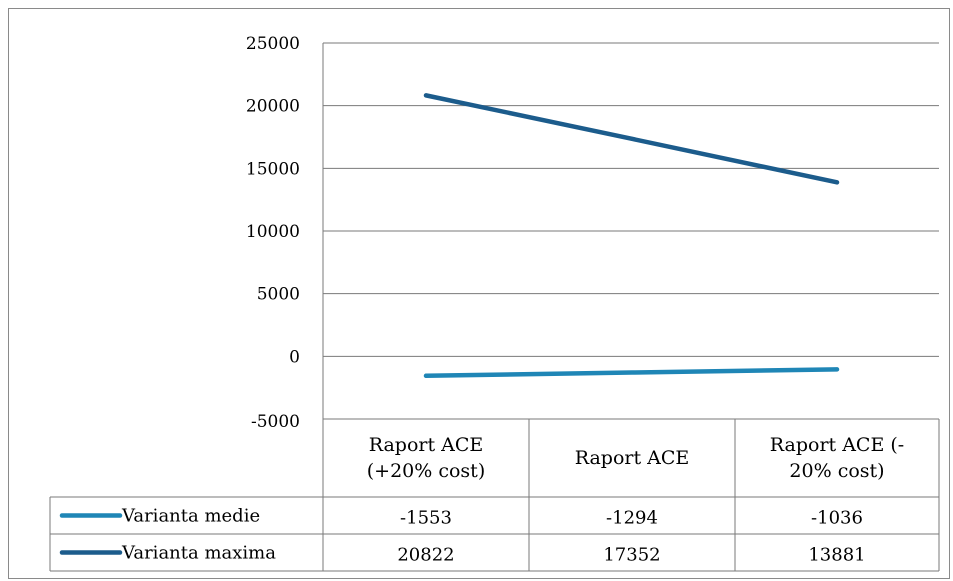  What do you see at coordinates (836, 471) in the screenshot?
I see `category-label: 20% cost)` at bounding box center [836, 471].